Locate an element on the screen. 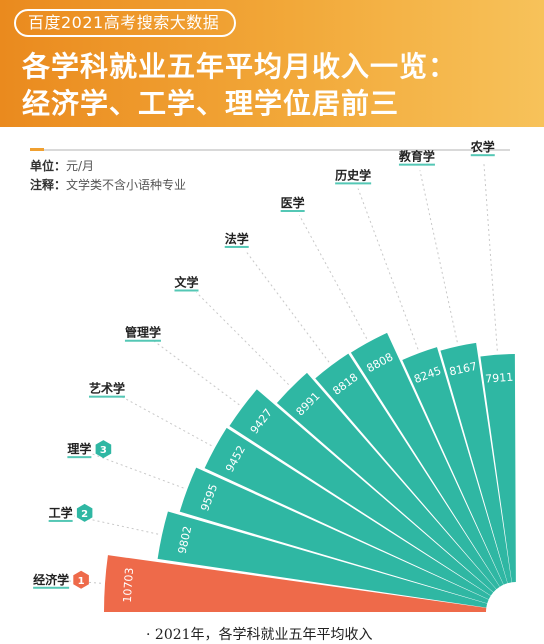 The height and width of the screenshot is (644, 544). rank-number: 2 is located at coordinates (84, 514).